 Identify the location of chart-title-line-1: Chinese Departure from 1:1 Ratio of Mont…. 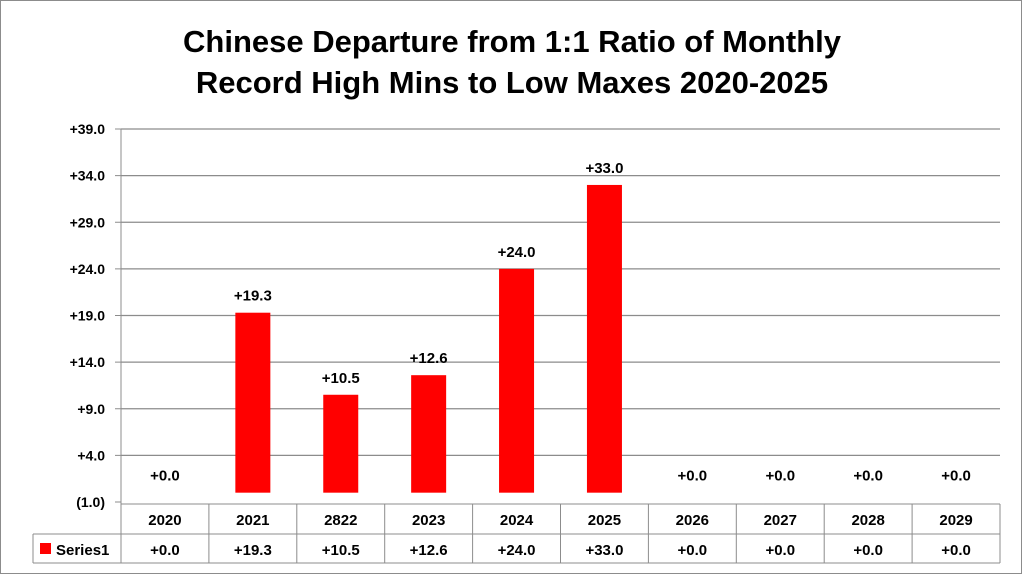
(512, 41).